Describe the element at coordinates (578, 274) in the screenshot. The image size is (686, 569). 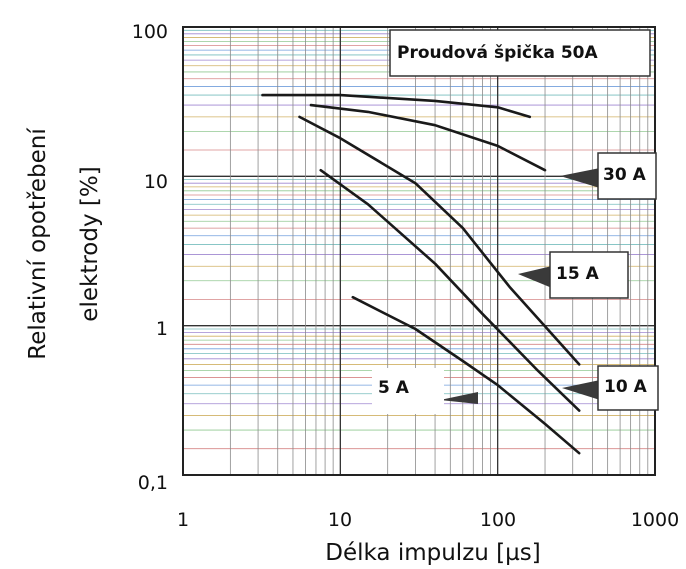
I see `label-15a-text: 15 A` at that location.